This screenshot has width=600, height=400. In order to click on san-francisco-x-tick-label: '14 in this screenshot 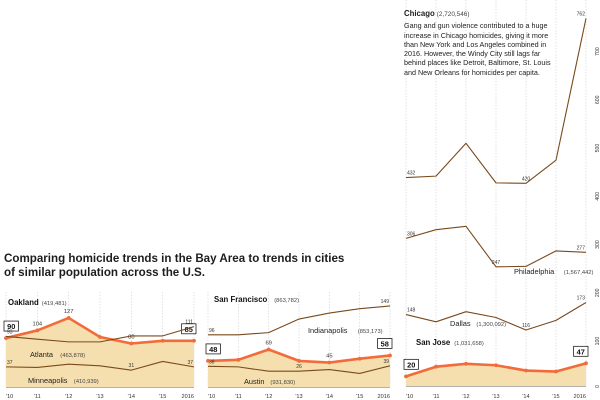, I will do `click(329, 397)`.